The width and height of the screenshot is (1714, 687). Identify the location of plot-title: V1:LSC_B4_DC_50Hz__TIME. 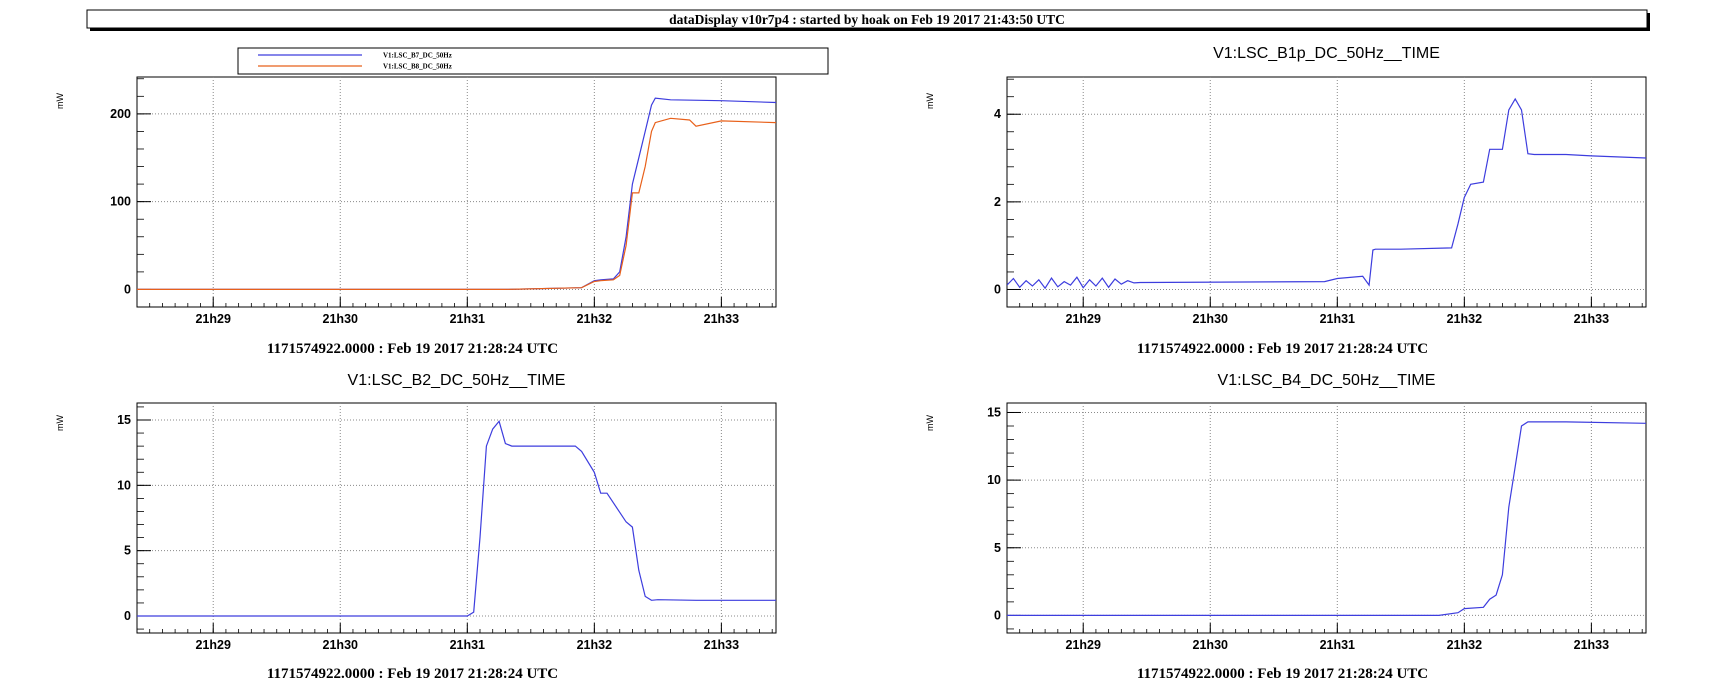
(1327, 380).